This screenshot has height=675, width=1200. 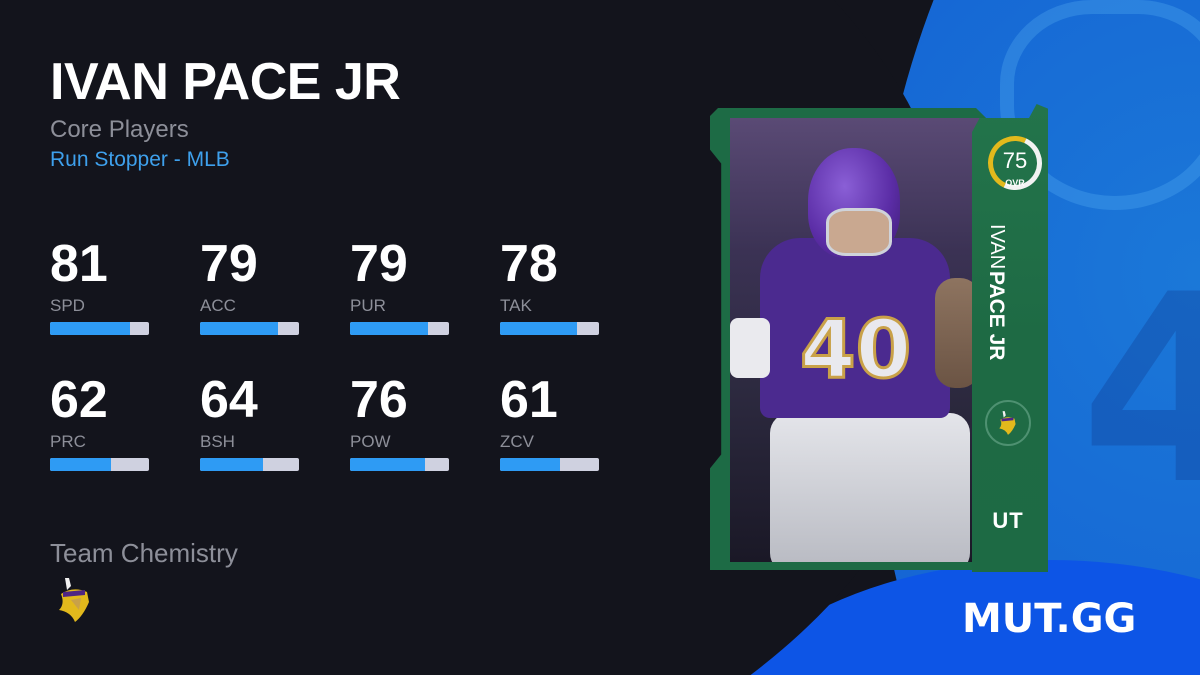 I want to click on team-logo-icon, so click(x=1008, y=423).